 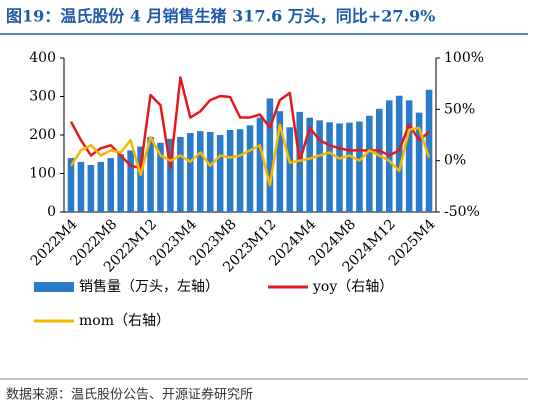 What do you see at coordinates (149, 287) in the screenshot?
I see `legend-label: 销售量（万头，左轴）` at bounding box center [149, 287].